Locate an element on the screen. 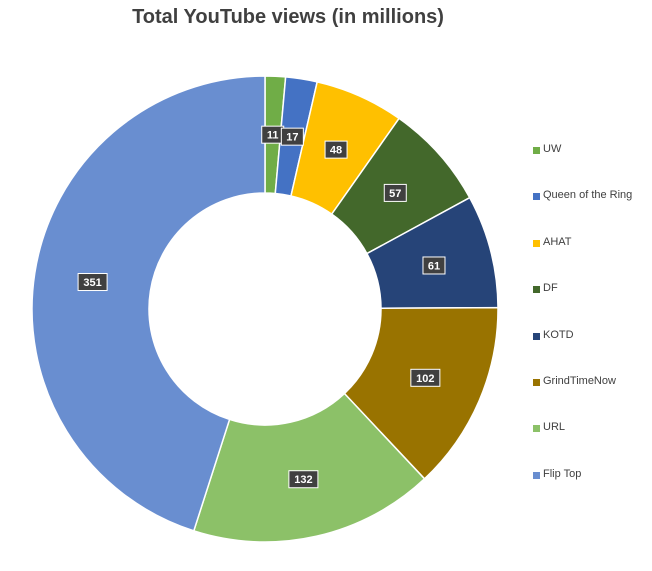 Image resolution: width=652 pixels, height=571 pixels. data-label-text: 57 is located at coordinates (395, 194).